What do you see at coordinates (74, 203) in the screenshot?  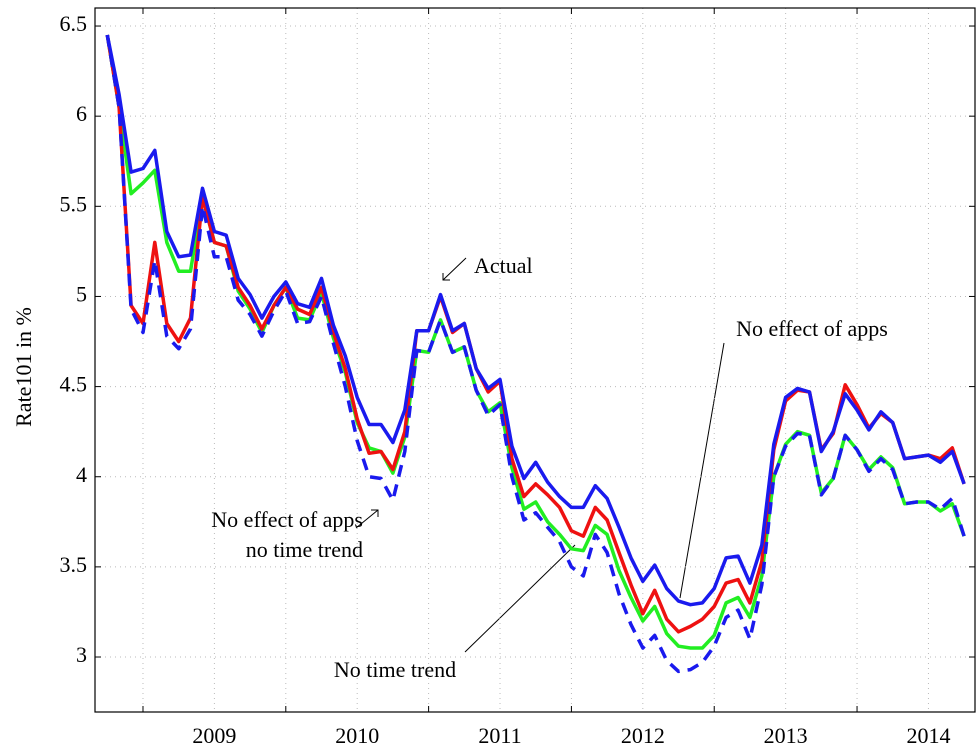 I see `y-tick-label: 5.5` at bounding box center [74, 203].